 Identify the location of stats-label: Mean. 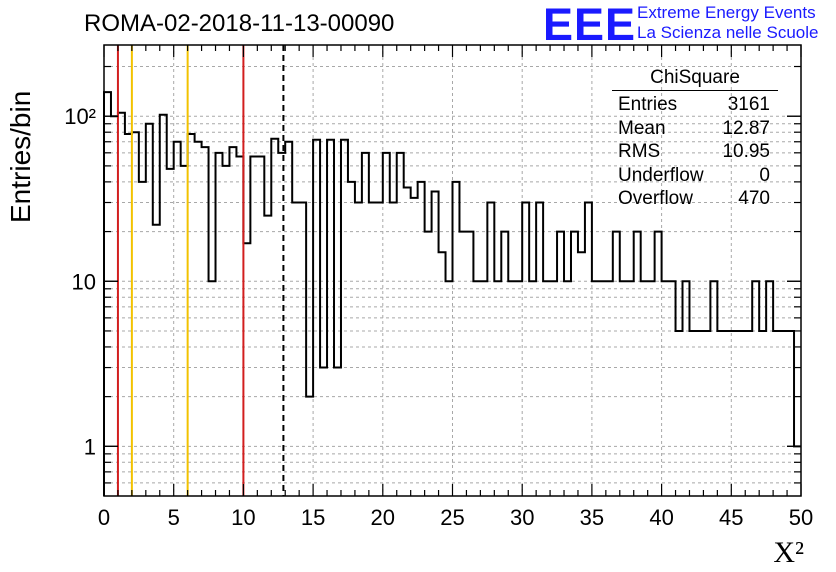
(642, 128).